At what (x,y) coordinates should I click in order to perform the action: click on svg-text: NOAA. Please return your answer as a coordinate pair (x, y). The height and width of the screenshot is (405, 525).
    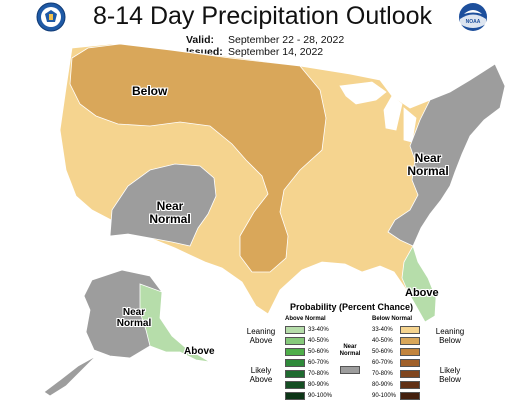
    Looking at the image, I should click on (473, 22).